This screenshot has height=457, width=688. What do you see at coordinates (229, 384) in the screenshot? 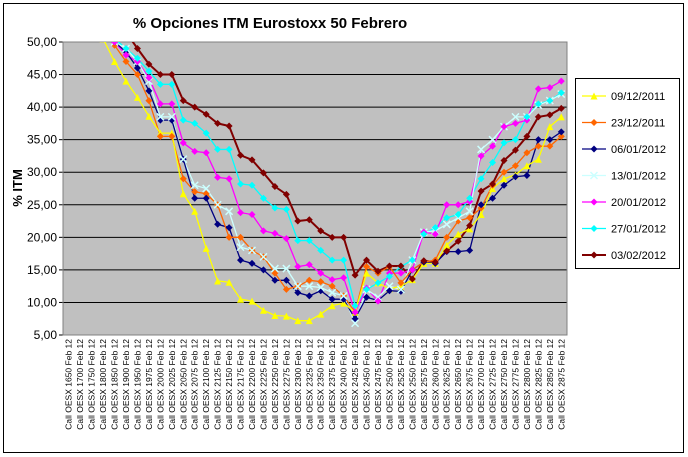
I see `x-tick-label: Call OESX 2150 Feb 12` at bounding box center [229, 384].